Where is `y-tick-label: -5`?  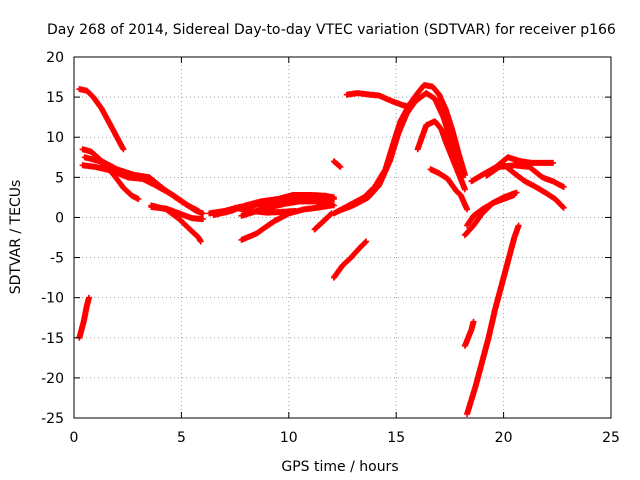 y-tick-label: -5 is located at coordinates (57, 259).